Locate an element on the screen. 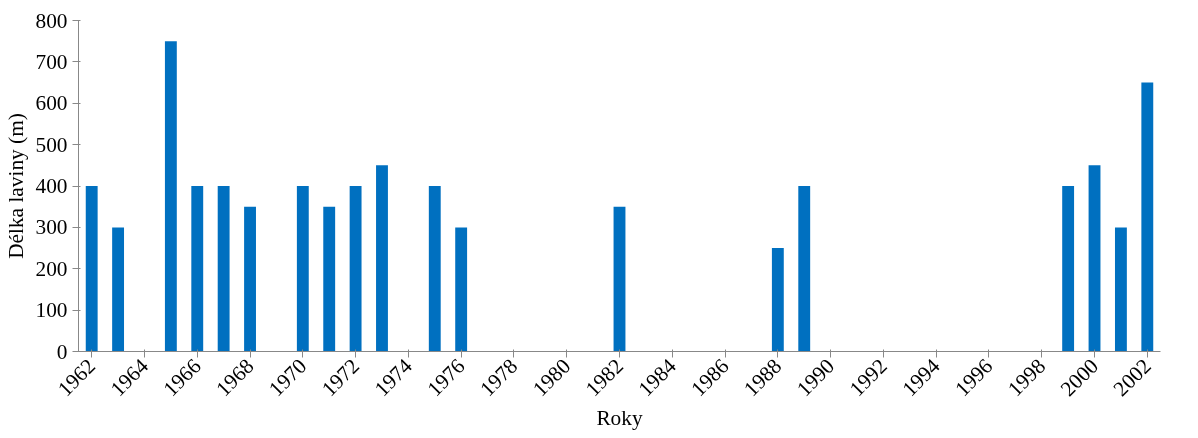 The image size is (1198, 438). y-axis-title: Délka laviny (m) is located at coordinates (15, 186).